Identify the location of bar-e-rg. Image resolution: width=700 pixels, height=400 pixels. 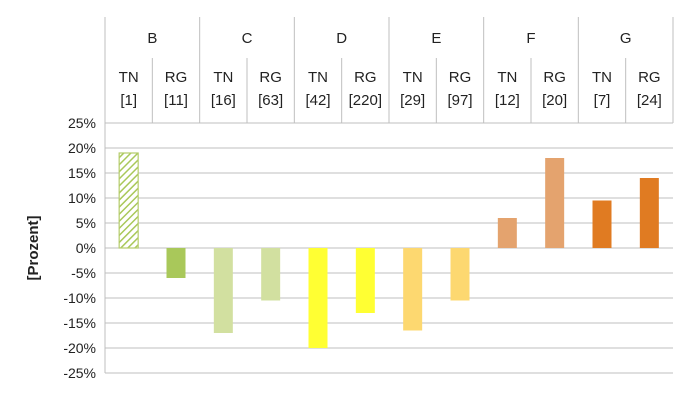
(460, 274).